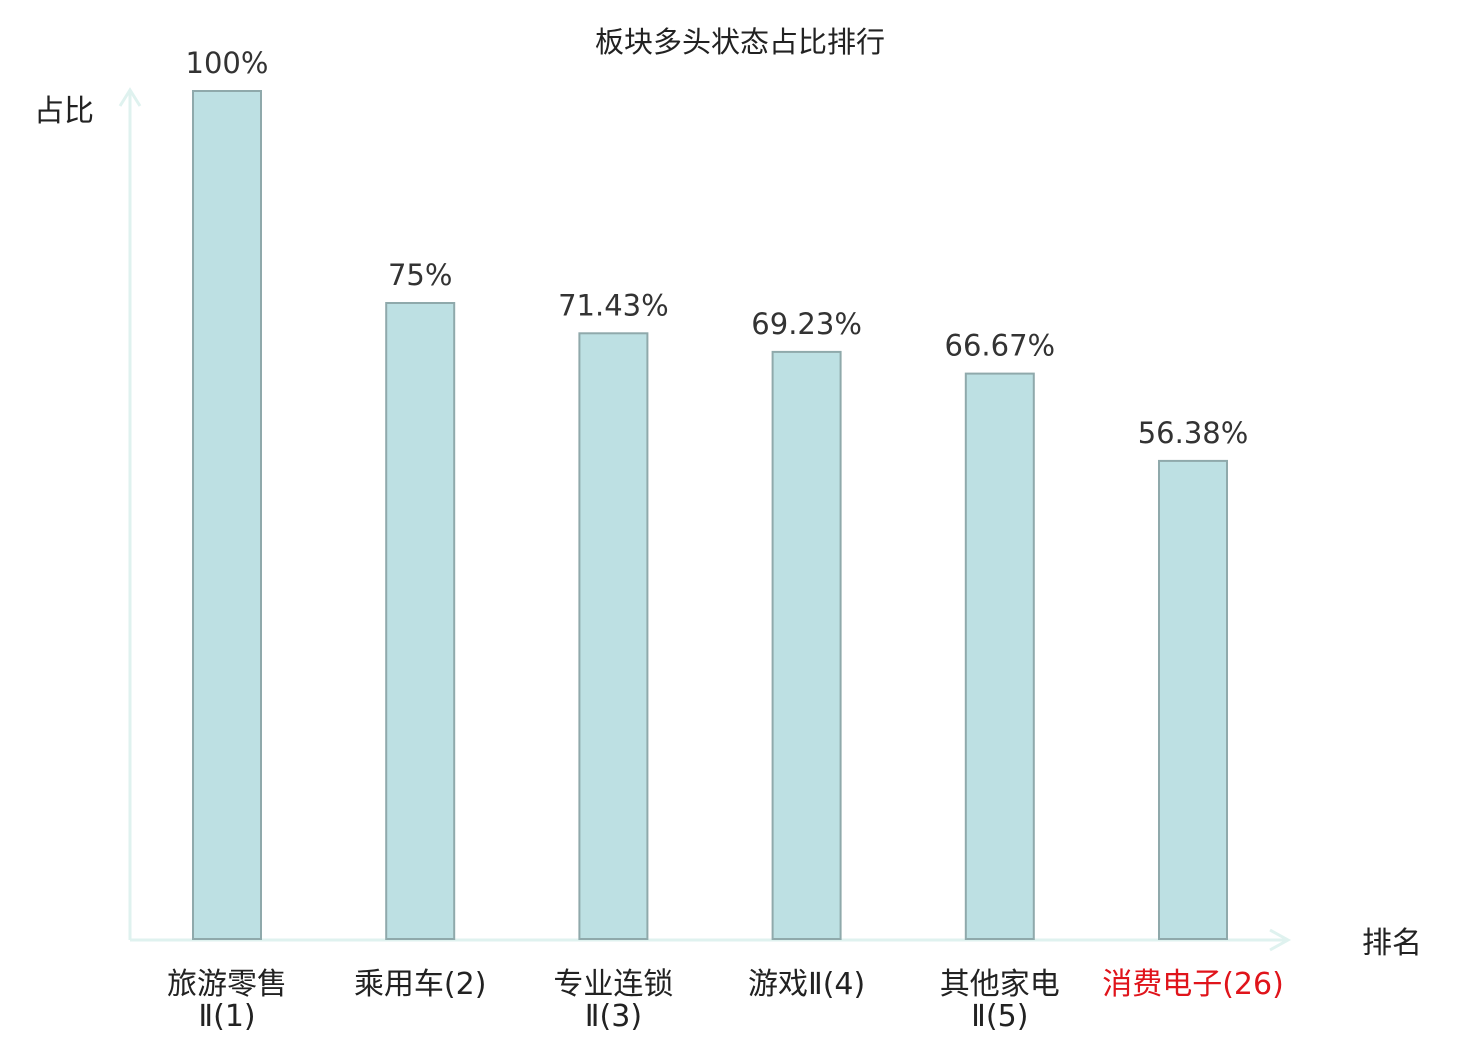 The height and width of the screenshot is (1044, 1480). Describe the element at coordinates (64, 111) in the screenshot. I see `y-axis-label: 占比` at that location.